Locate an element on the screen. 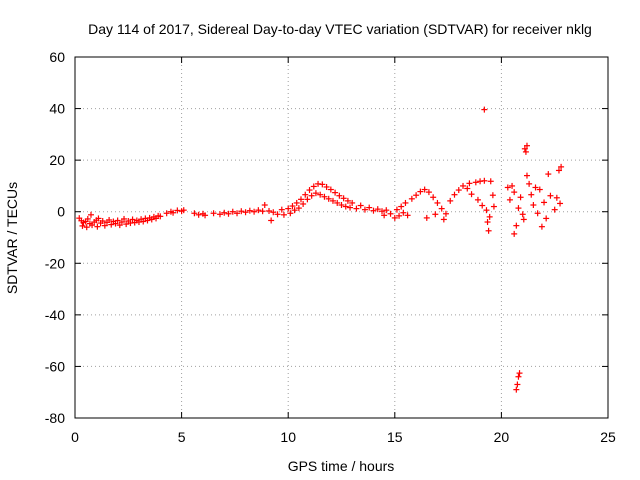  x-axis-label: GPS time / hours is located at coordinates (341, 466).